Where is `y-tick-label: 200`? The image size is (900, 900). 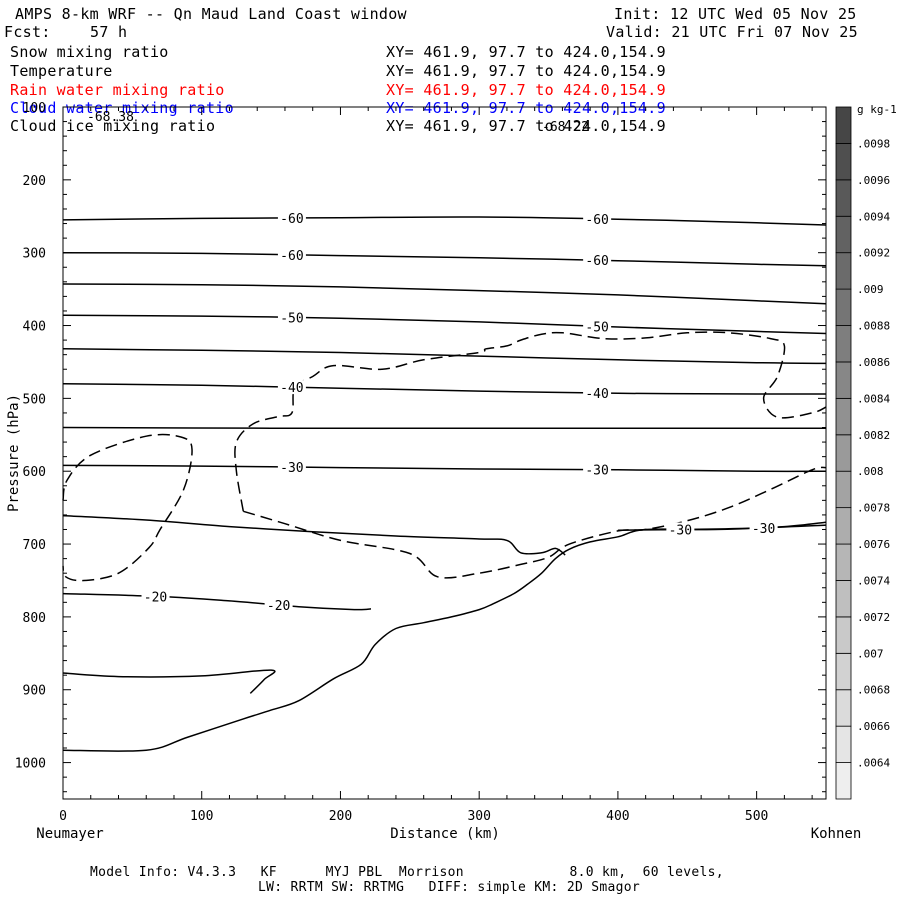
y-tick-label: 200 is located at coordinates (34, 181).